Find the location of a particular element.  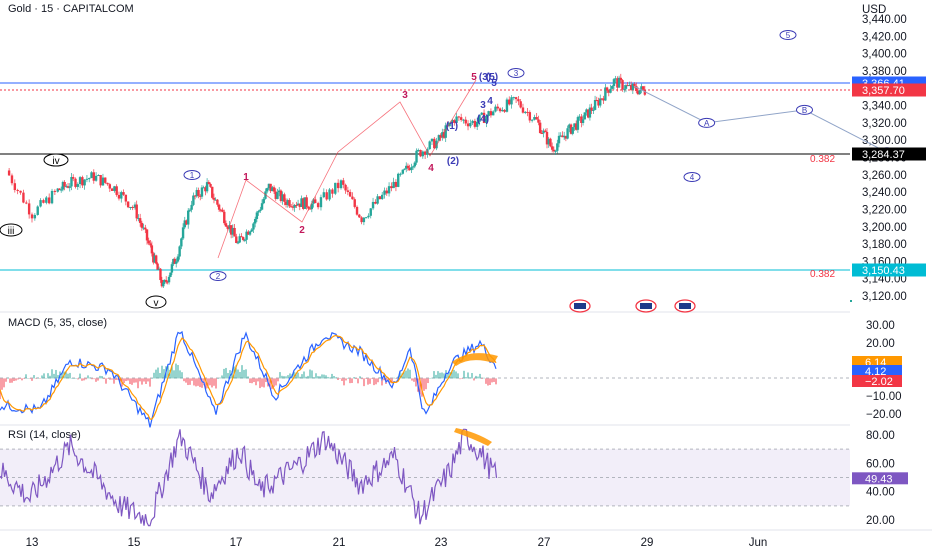

price-tick-label: 3,240.00 is located at coordinates (884, 193).